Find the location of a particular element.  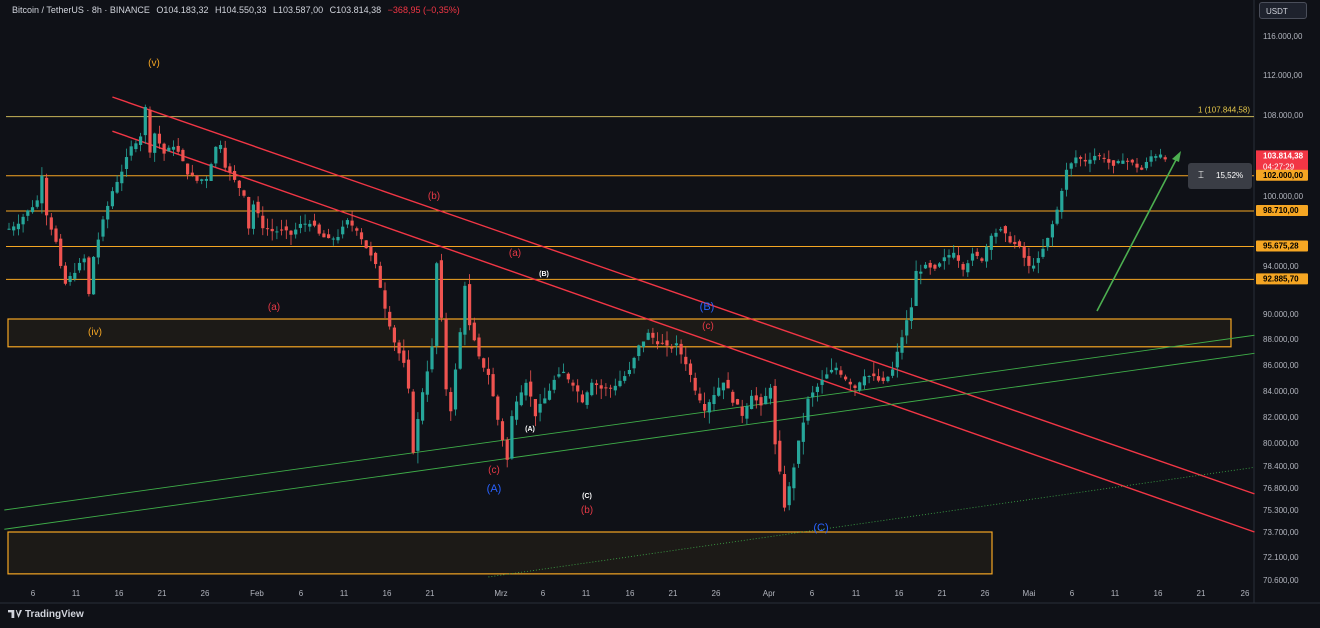

support-zone is located at coordinates (500, 553).